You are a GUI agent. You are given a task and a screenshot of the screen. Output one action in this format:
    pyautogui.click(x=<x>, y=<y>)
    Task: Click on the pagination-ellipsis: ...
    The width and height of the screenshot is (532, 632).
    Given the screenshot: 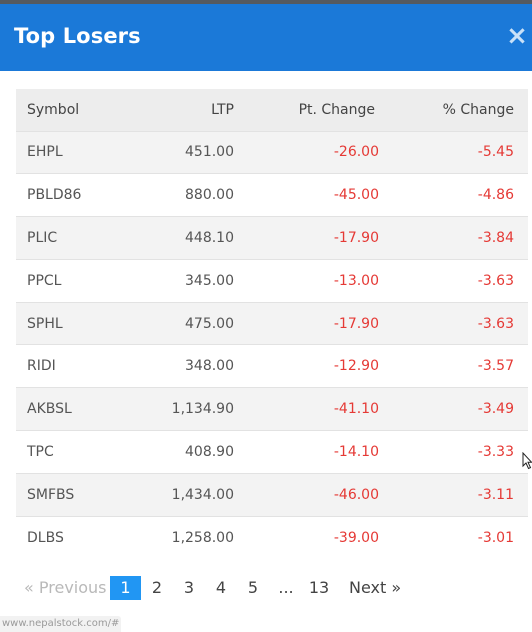 What is the action you would take?
    pyautogui.click(x=286, y=587)
    